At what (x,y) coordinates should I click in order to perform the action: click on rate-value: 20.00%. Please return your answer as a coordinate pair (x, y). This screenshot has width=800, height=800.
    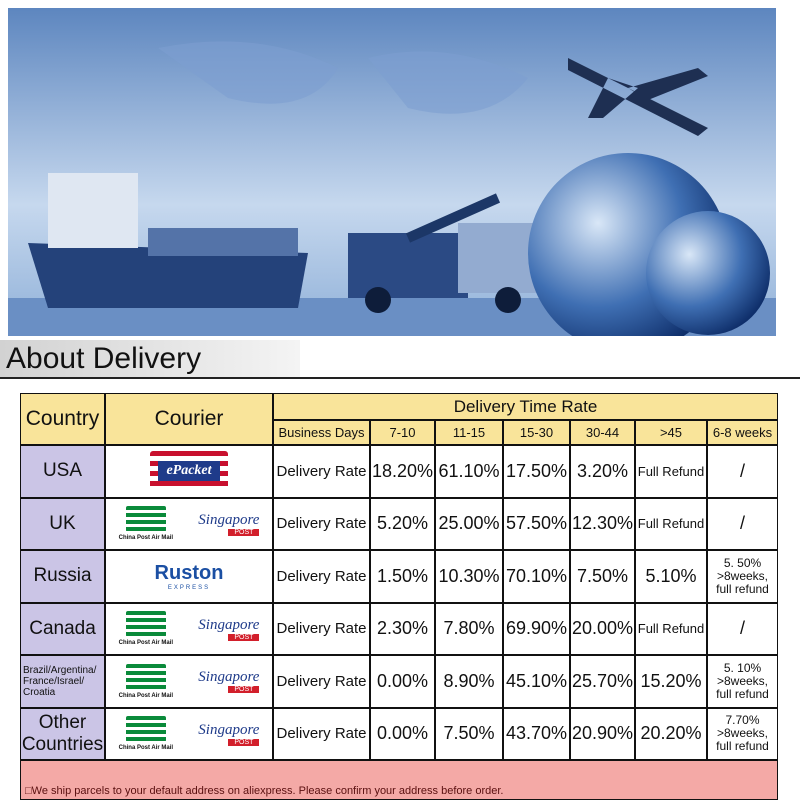
    Looking at the image, I should click on (602, 628).